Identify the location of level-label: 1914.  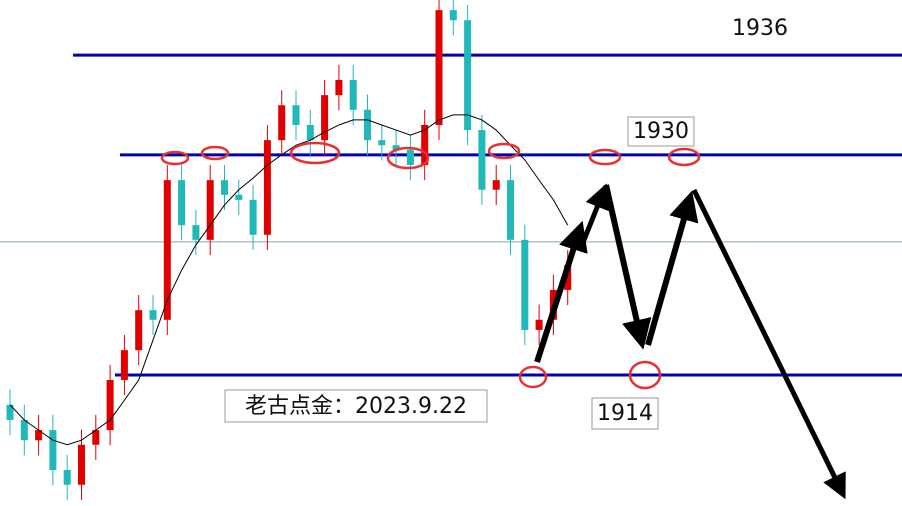
(625, 413).